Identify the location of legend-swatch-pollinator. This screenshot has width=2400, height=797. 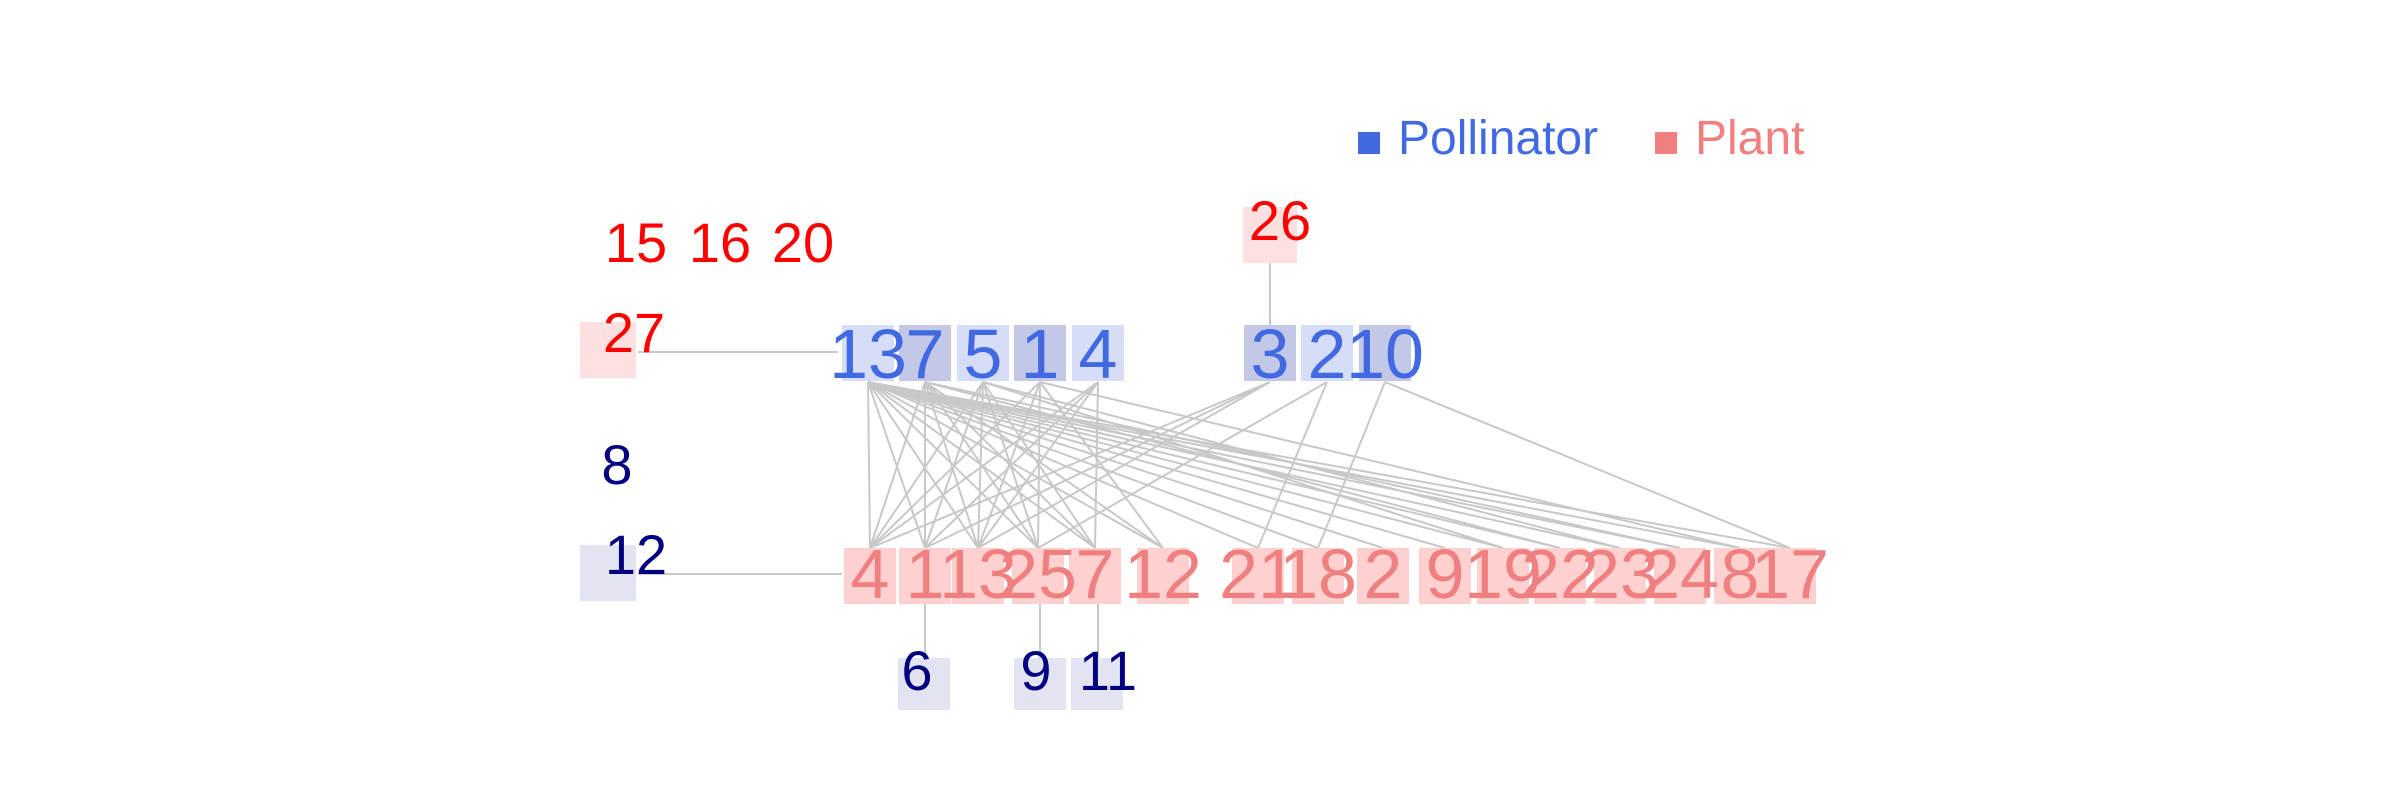
(1369, 143).